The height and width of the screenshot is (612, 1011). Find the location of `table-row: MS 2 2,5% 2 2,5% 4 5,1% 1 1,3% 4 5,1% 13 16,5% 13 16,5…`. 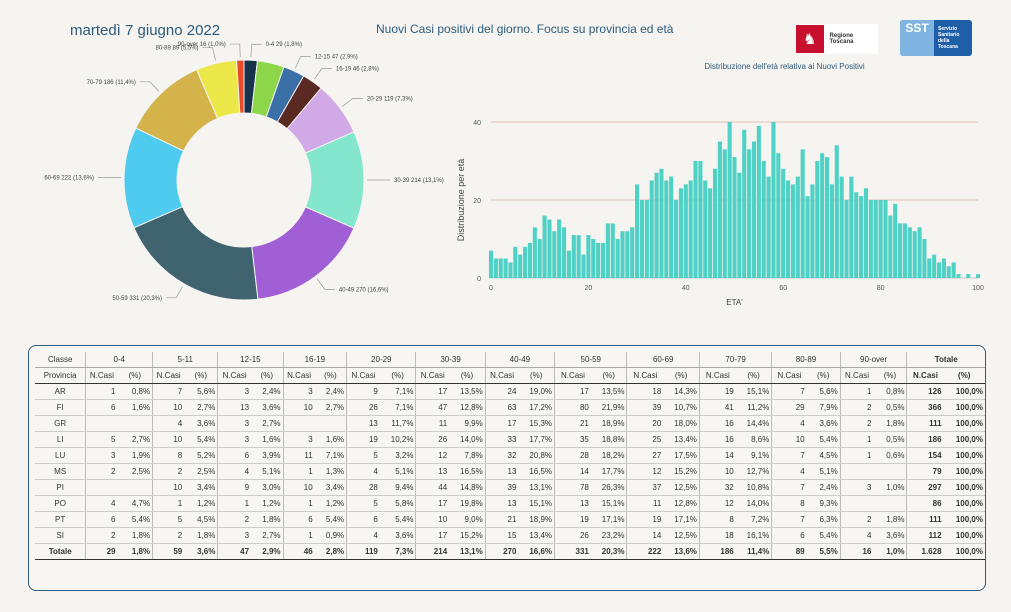

table-row: MS 2 2,5% 2 2,5% 4 5,1% 1 1,3% 4 5,1% 13 16,5% 13 16,5… is located at coordinates (510, 471).